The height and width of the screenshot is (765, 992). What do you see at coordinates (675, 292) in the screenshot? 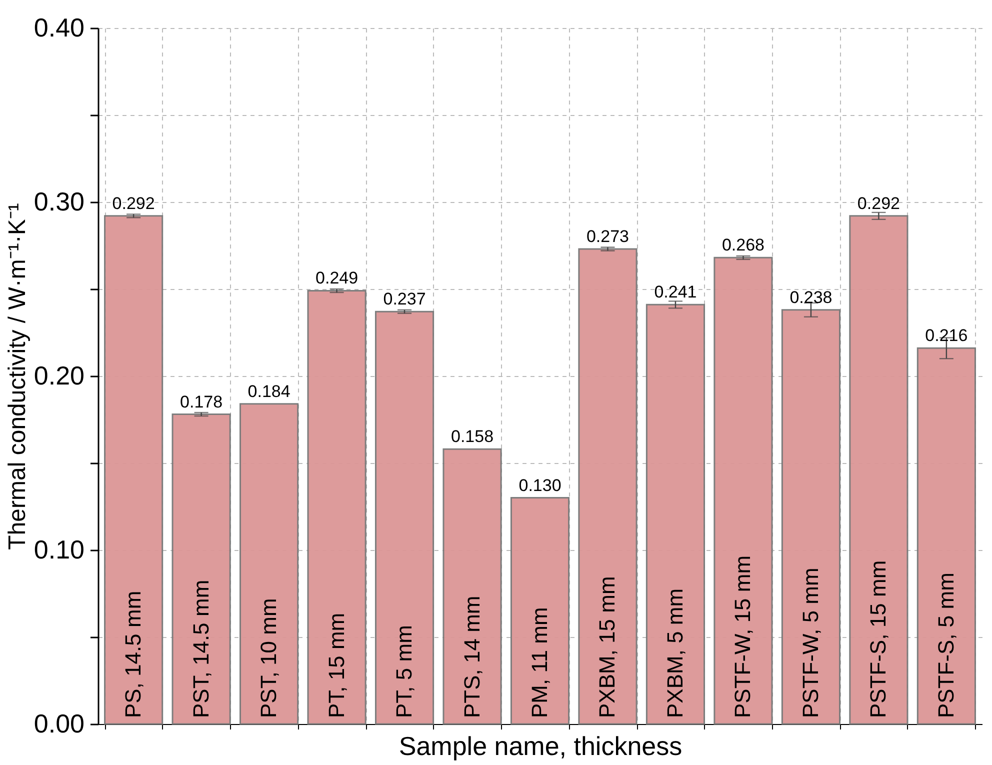
I see `data-label: 0.241` at bounding box center [675, 292].